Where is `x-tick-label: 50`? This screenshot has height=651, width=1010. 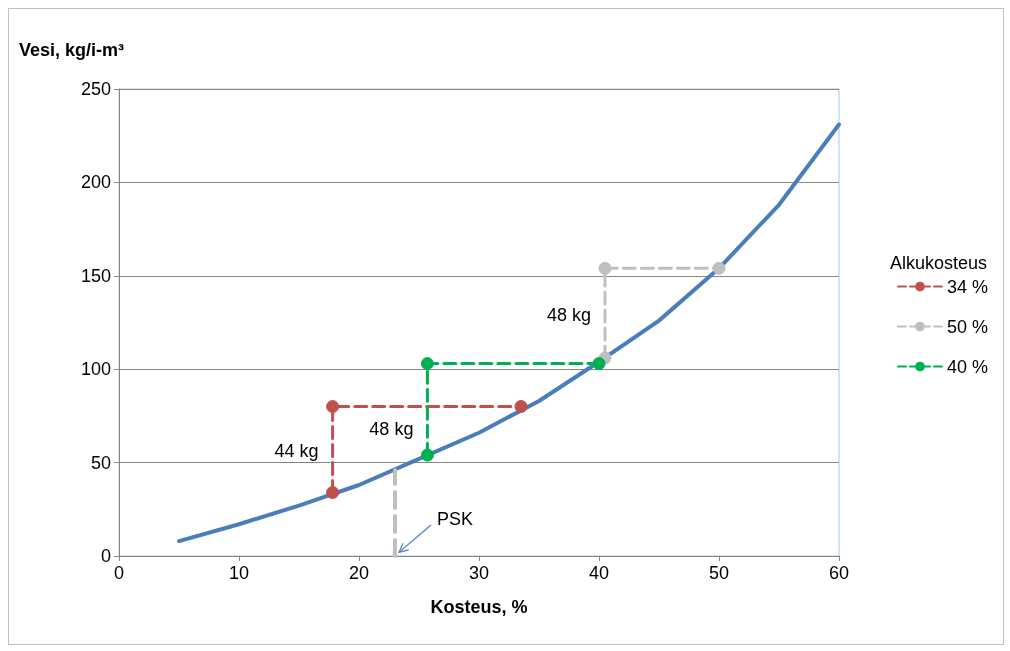 x-tick-label: 50 is located at coordinates (719, 573).